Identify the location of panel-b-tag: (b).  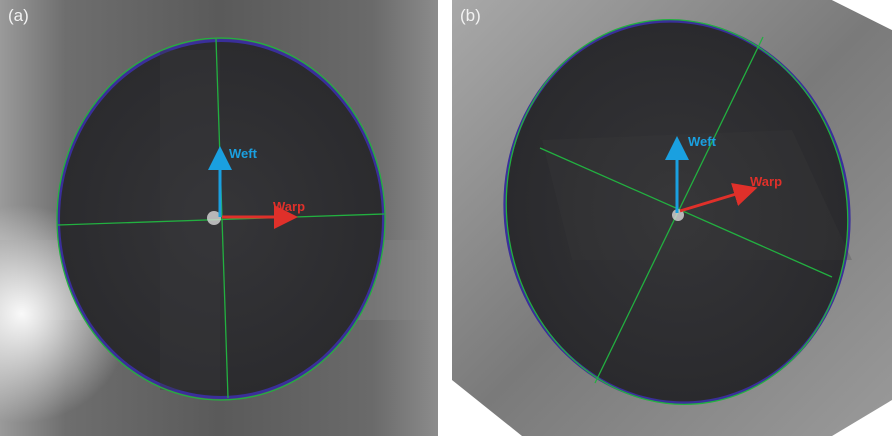
(470, 15).